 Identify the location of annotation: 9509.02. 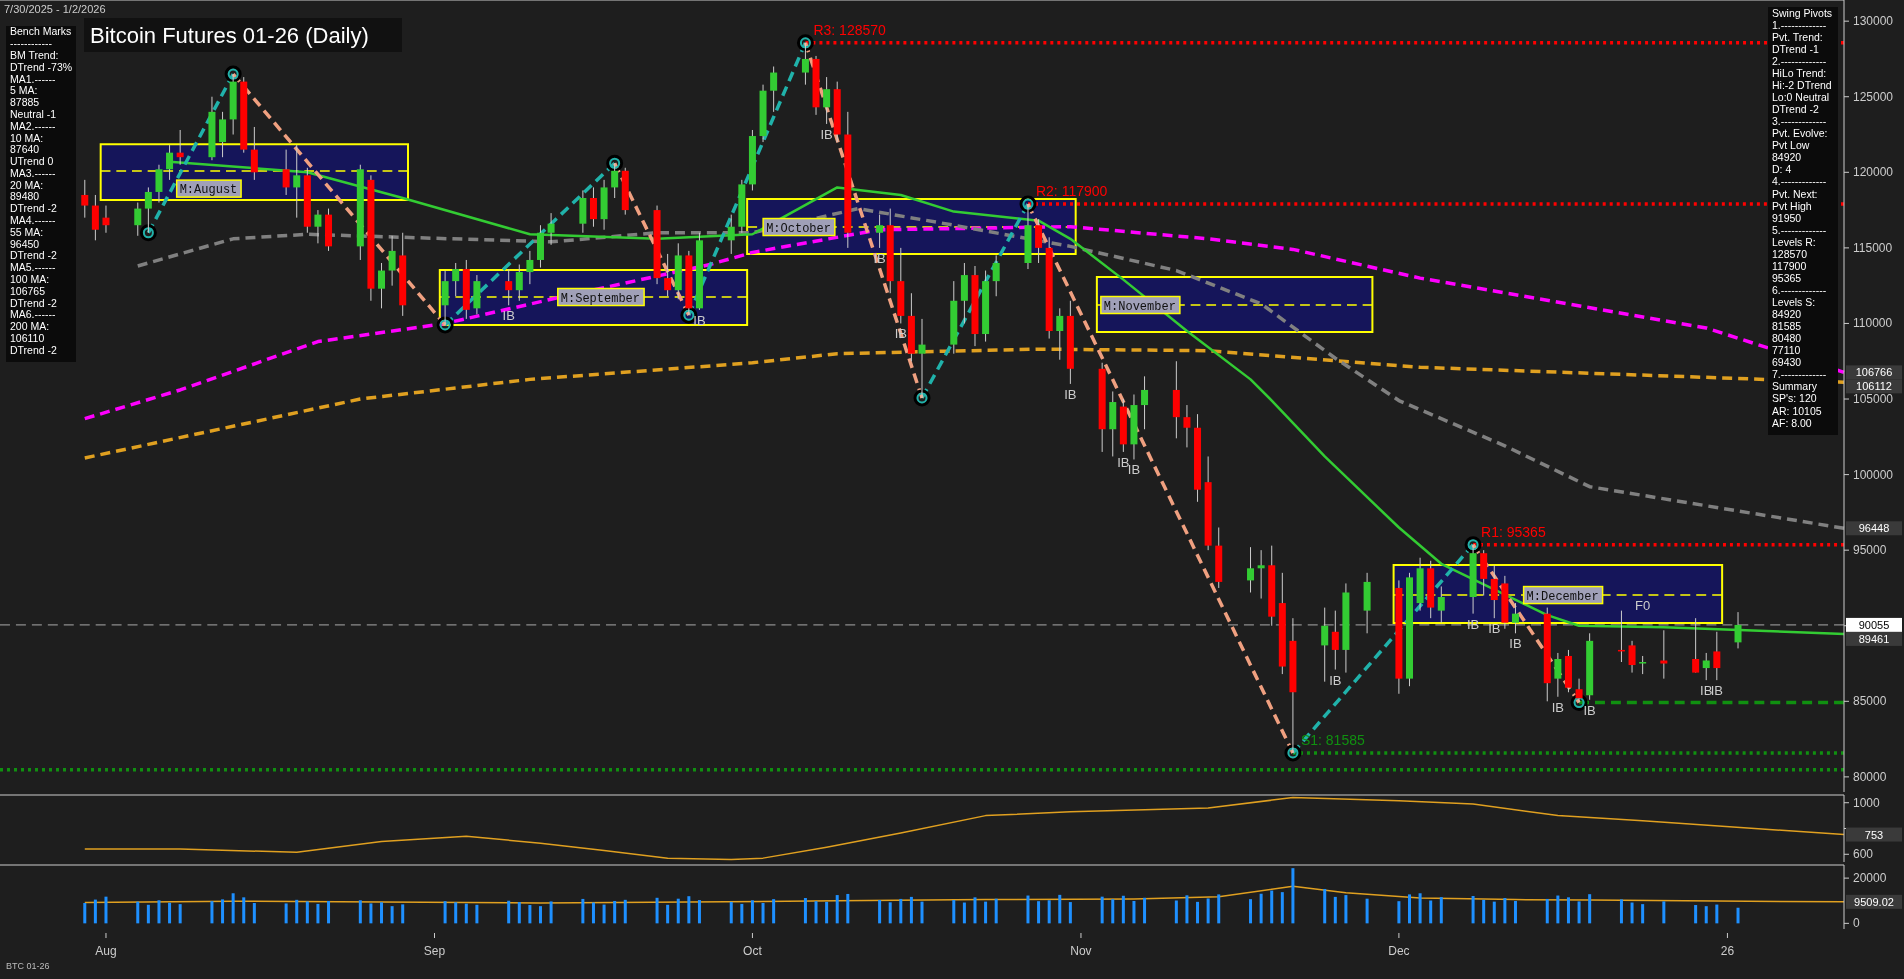
(1874, 901).